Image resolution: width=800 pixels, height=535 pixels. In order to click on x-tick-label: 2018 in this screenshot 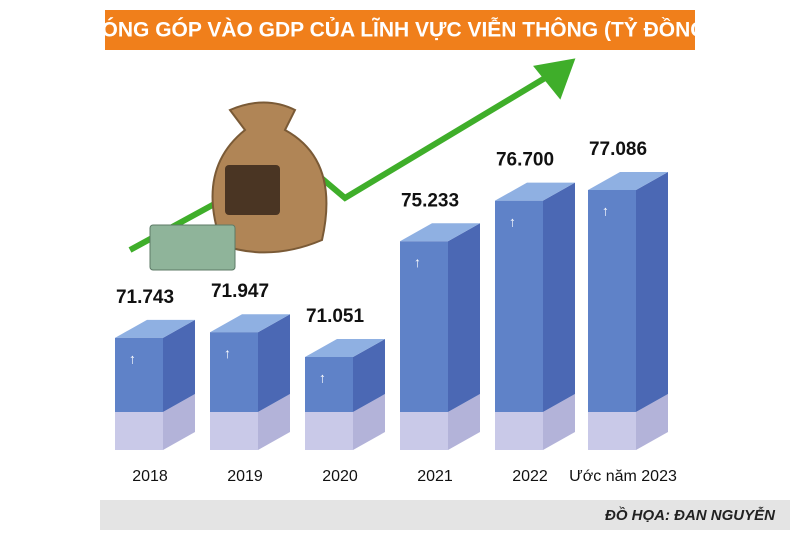, I will do `click(150, 476)`.